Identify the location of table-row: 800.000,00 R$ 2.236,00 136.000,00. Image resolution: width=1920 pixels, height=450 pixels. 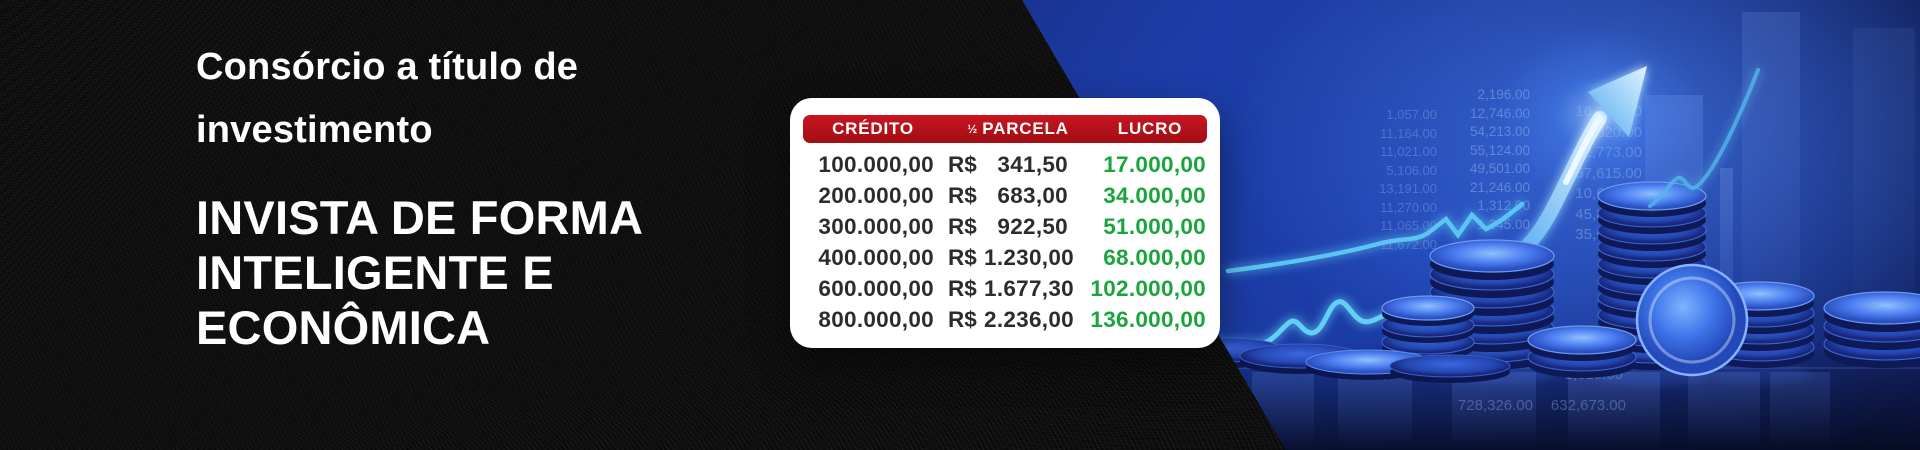
(1006, 322).